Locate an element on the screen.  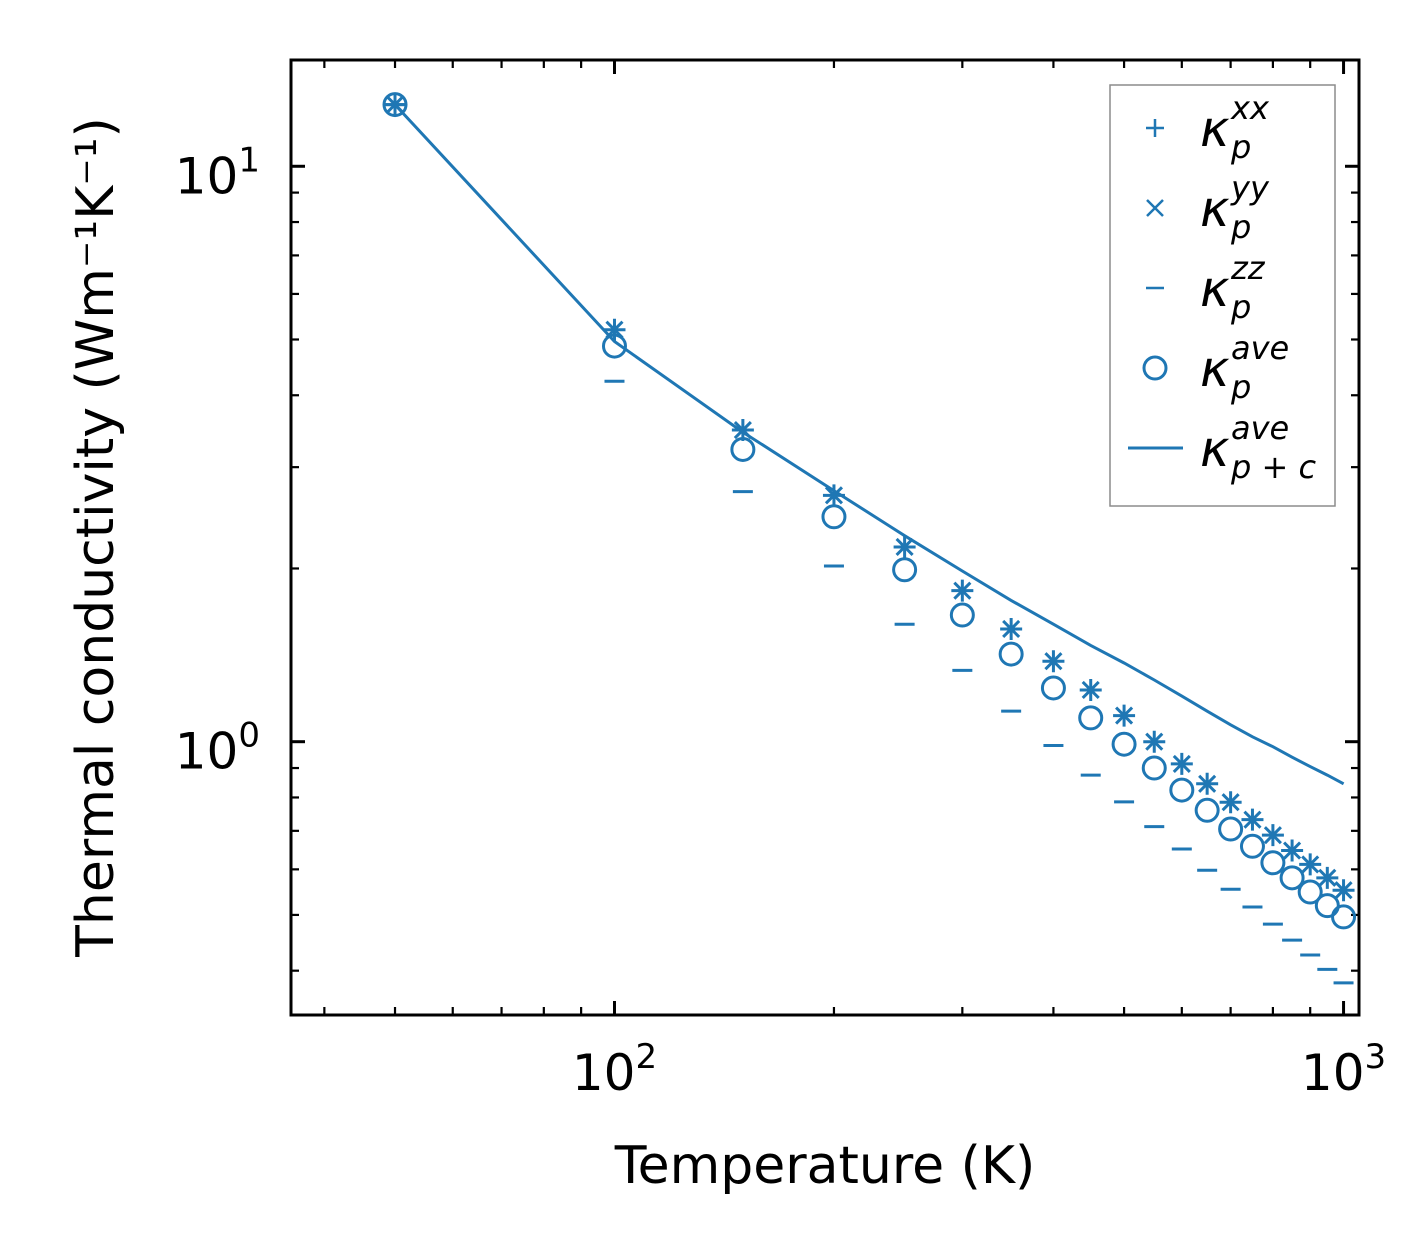
legend-marker-yy is located at coordinates (1155, 208).